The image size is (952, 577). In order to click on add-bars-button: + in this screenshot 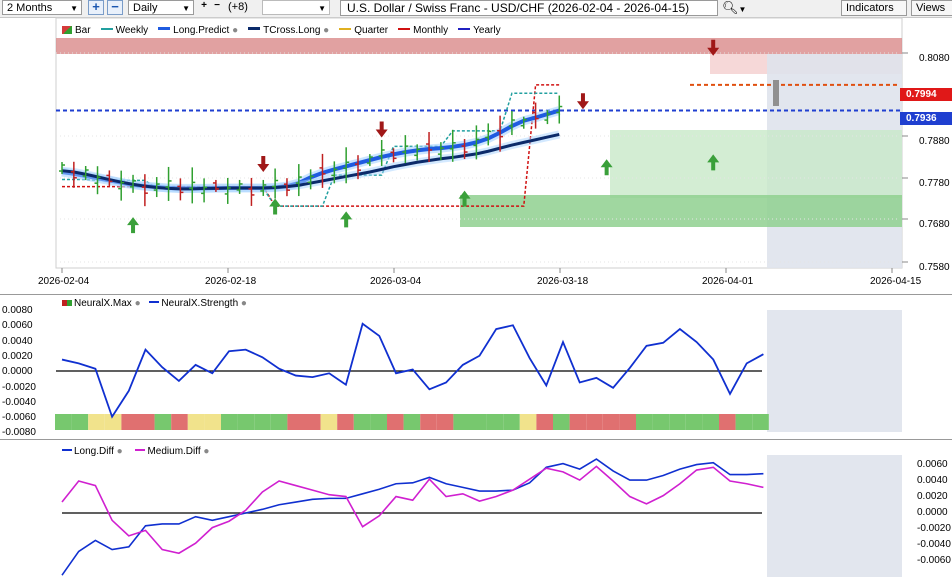, I will do `click(204, 5)`.